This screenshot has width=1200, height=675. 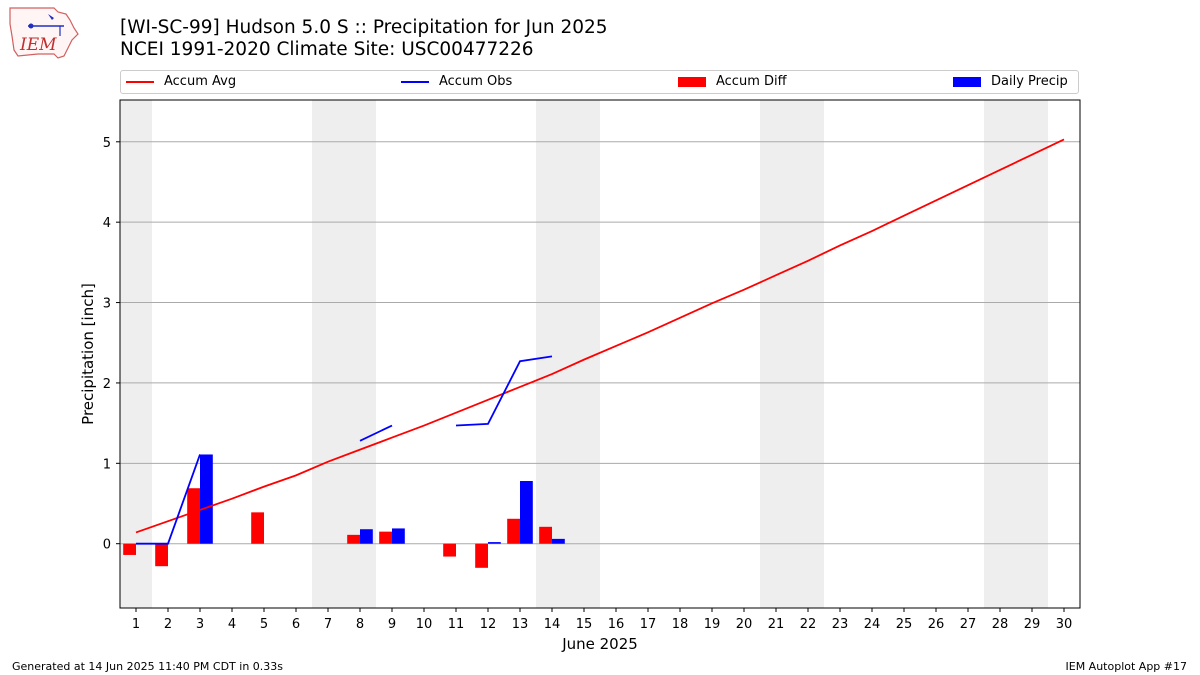 I want to click on x-tick-label-21: 21, so click(x=776, y=624).